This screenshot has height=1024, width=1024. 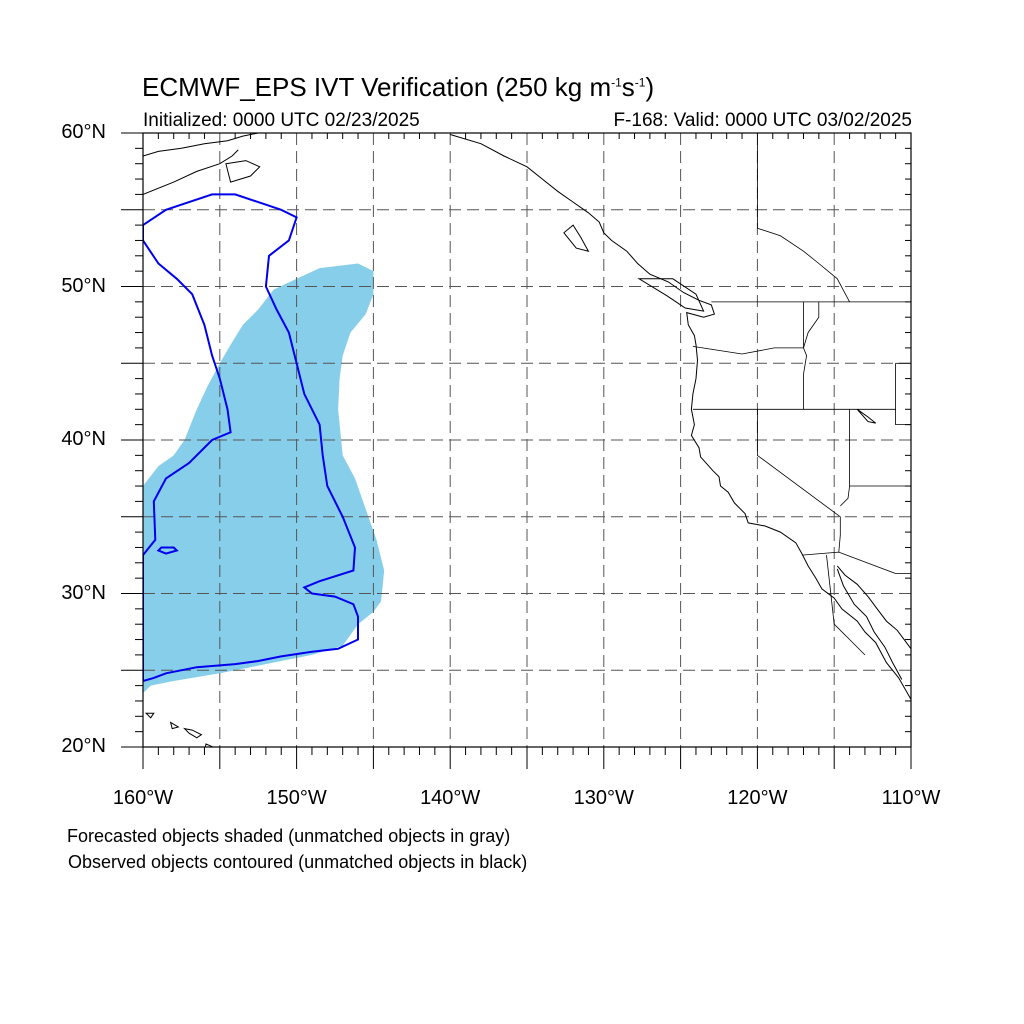 What do you see at coordinates (83, 439) in the screenshot?
I see `lat-tick-label: 40°N` at bounding box center [83, 439].